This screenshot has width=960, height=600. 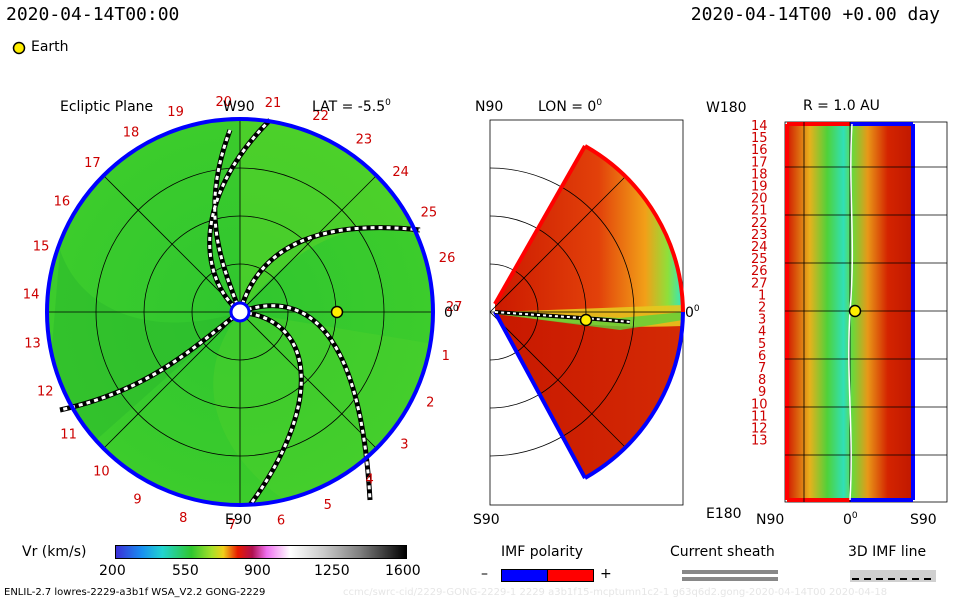 What do you see at coordinates (332, 571) in the screenshot?
I see `colorbar-tick-3: 1250` at bounding box center [332, 571].